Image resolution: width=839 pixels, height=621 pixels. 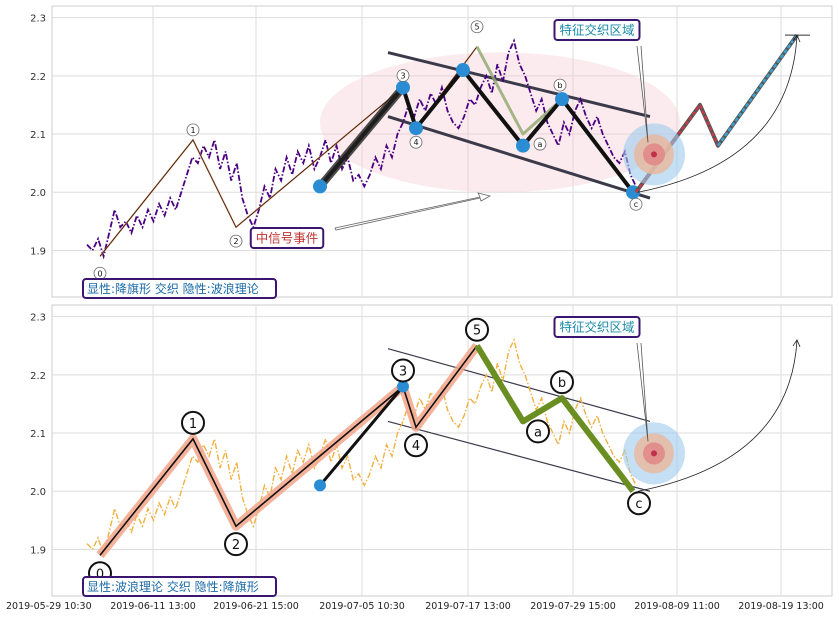 I want to click on signal-event-label-text: 中信号事件, so click(x=287, y=238).